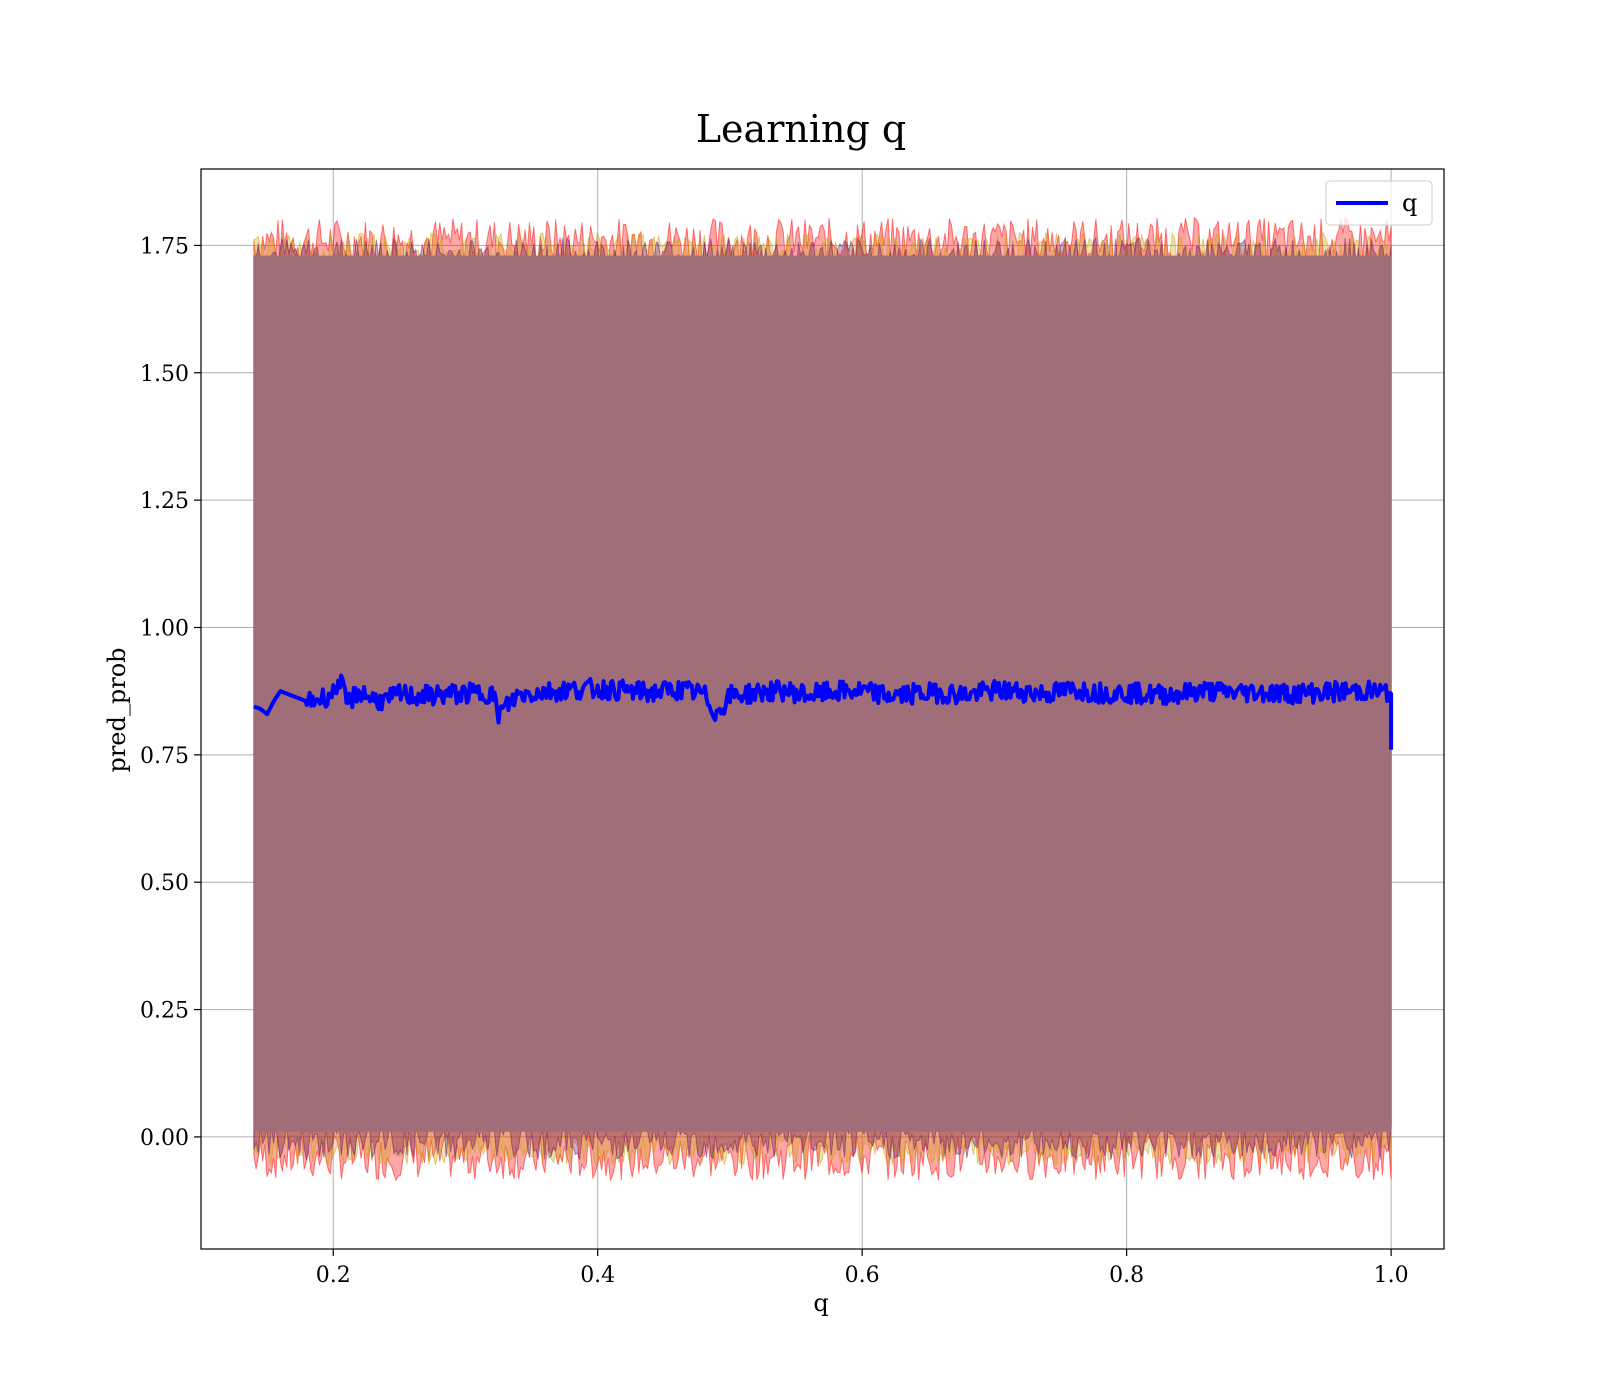  I want to click on y-tick-label: 0.25, so click(164, 1011).